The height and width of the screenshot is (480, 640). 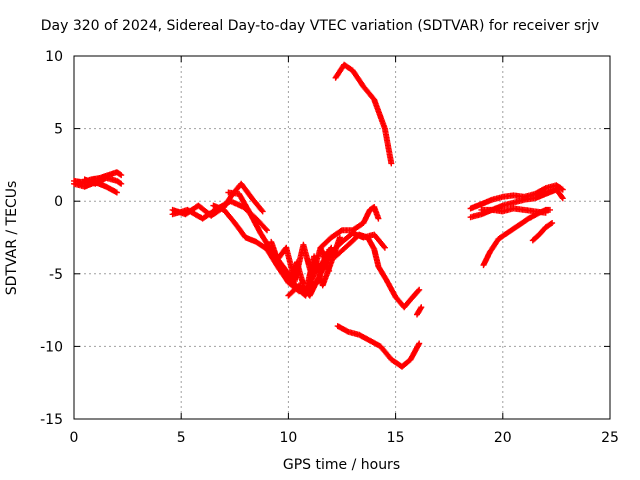 What do you see at coordinates (51, 420) in the screenshot?
I see `y-tick-label: -15` at bounding box center [51, 420].